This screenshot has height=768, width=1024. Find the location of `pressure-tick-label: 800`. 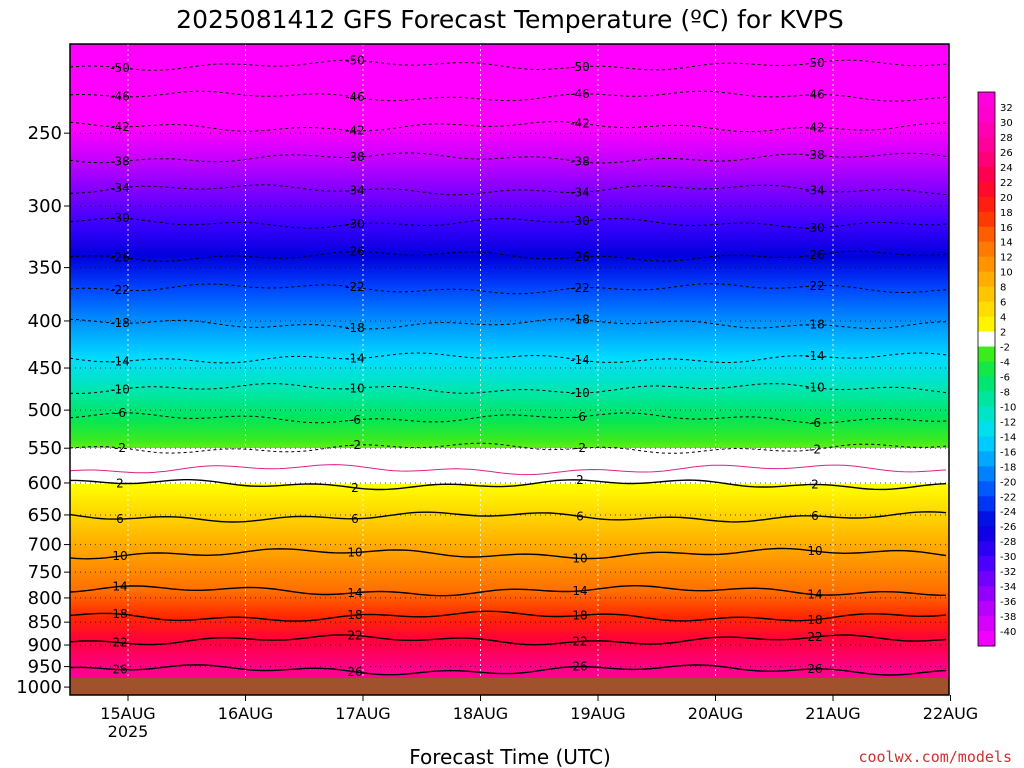

pressure-tick-label: 800 is located at coordinates (45, 598).